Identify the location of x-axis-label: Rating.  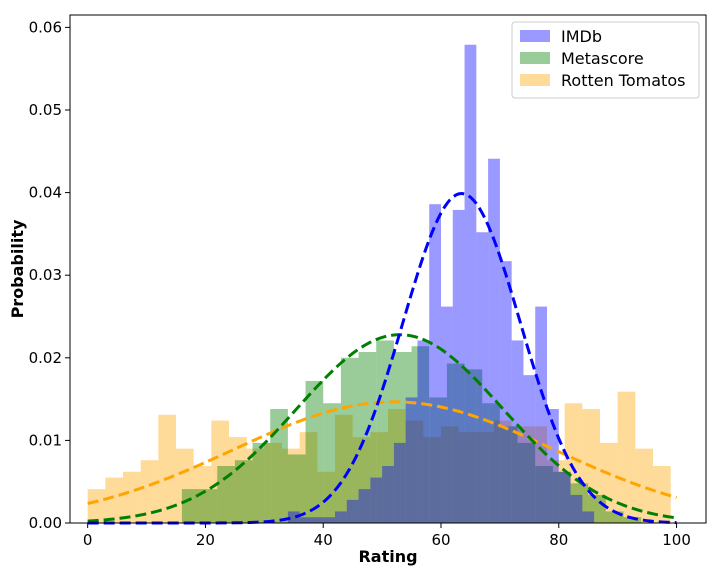
(387, 556).